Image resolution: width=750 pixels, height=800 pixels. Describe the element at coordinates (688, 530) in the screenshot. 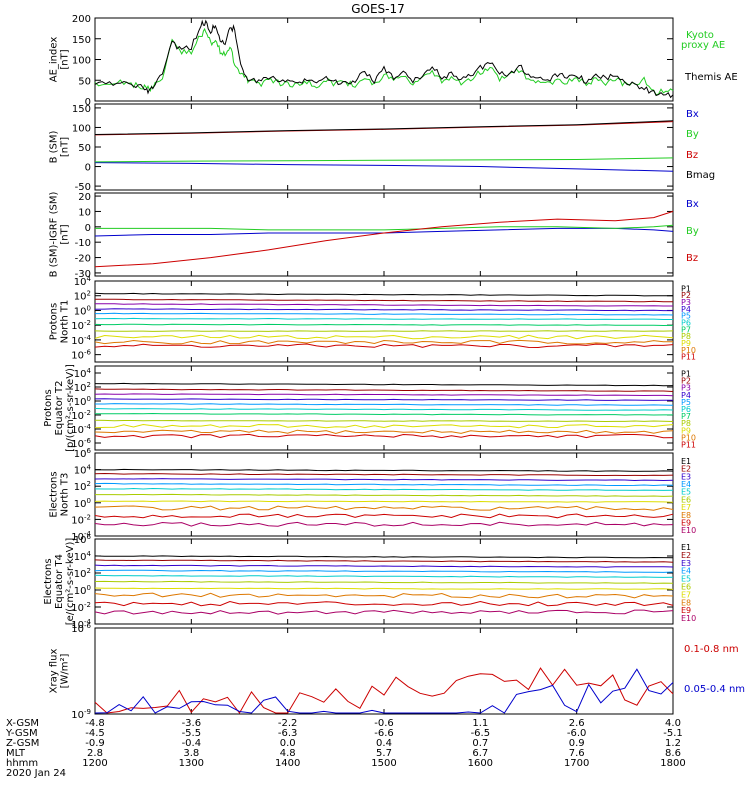

I see `legend-e10: E10` at that location.